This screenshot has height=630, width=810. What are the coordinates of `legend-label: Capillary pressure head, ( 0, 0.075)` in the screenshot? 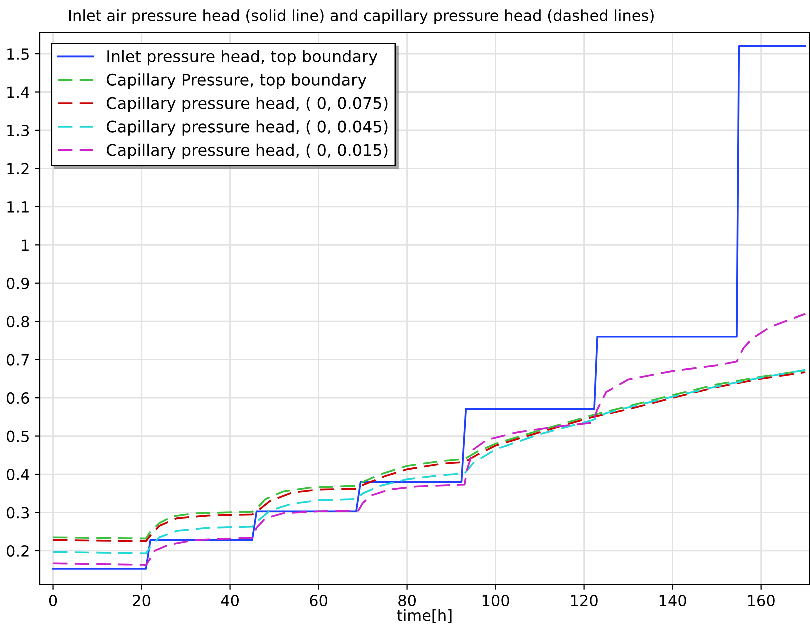 It's located at (247, 104).